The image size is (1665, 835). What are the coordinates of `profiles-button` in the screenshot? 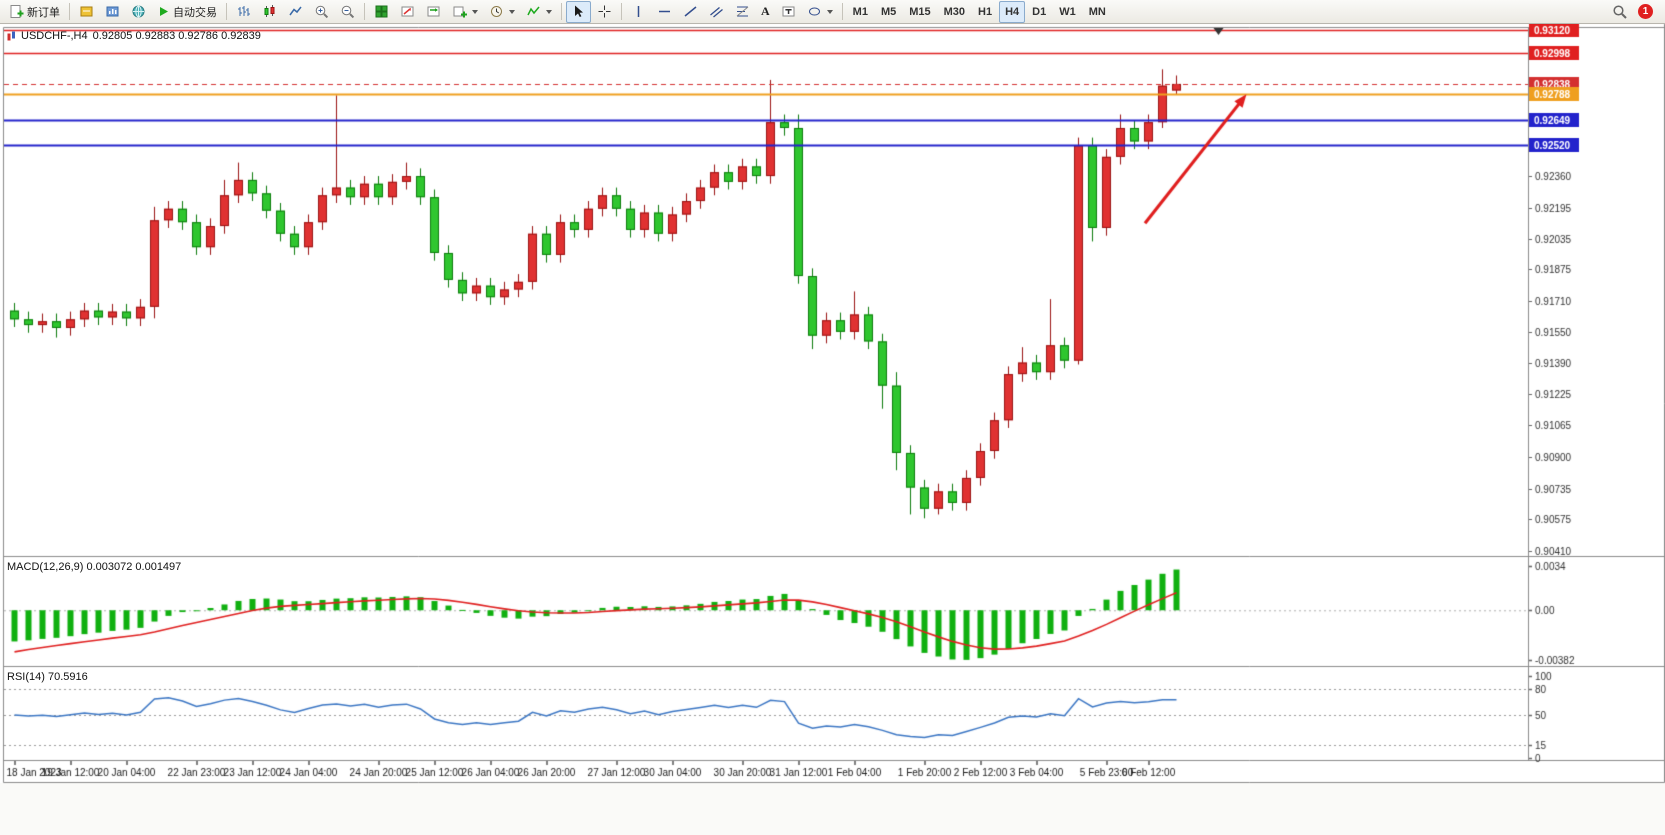 It's located at (502, 12).